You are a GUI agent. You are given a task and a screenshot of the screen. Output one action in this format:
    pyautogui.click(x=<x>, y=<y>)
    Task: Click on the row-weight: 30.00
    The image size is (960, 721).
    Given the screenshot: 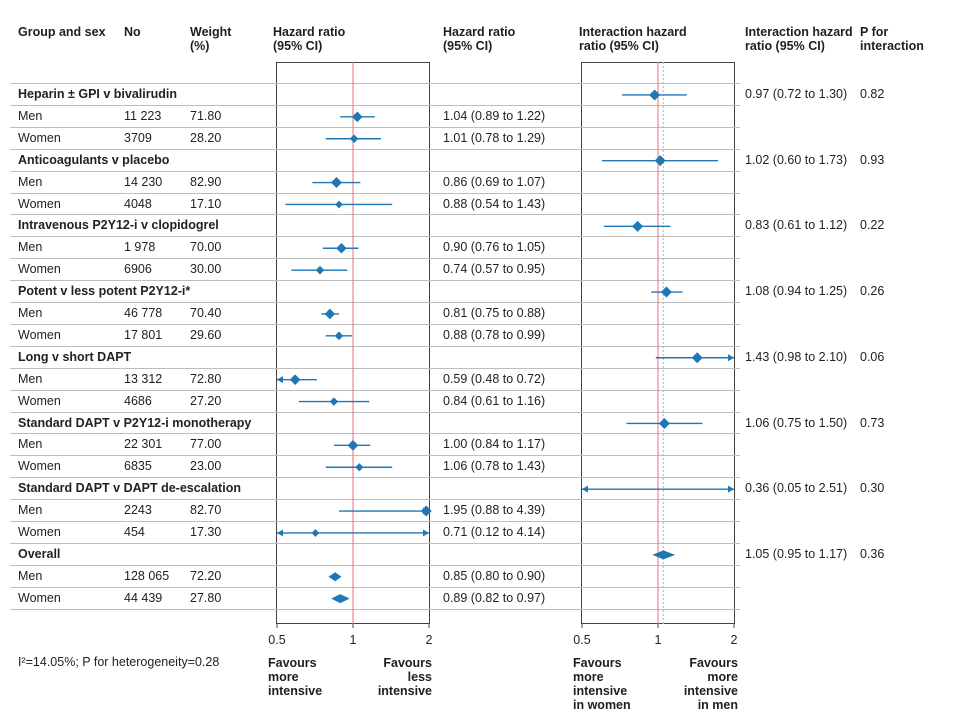 What is the action you would take?
    pyautogui.click(x=206, y=269)
    